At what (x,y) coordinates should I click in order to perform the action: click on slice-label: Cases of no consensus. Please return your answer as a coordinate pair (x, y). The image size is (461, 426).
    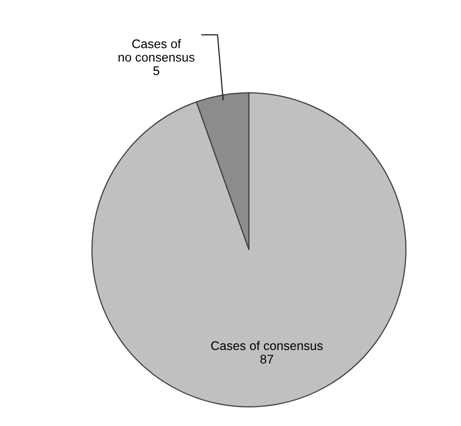
    Looking at the image, I should click on (156, 50).